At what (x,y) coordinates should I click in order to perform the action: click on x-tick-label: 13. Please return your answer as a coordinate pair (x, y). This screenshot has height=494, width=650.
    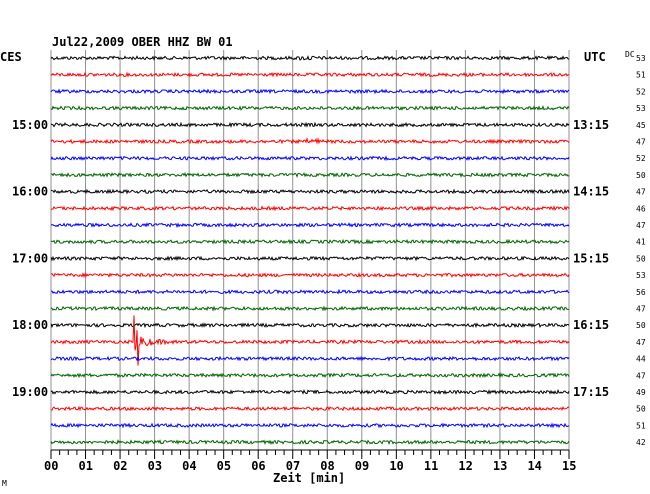
    Looking at the image, I should click on (500, 466).